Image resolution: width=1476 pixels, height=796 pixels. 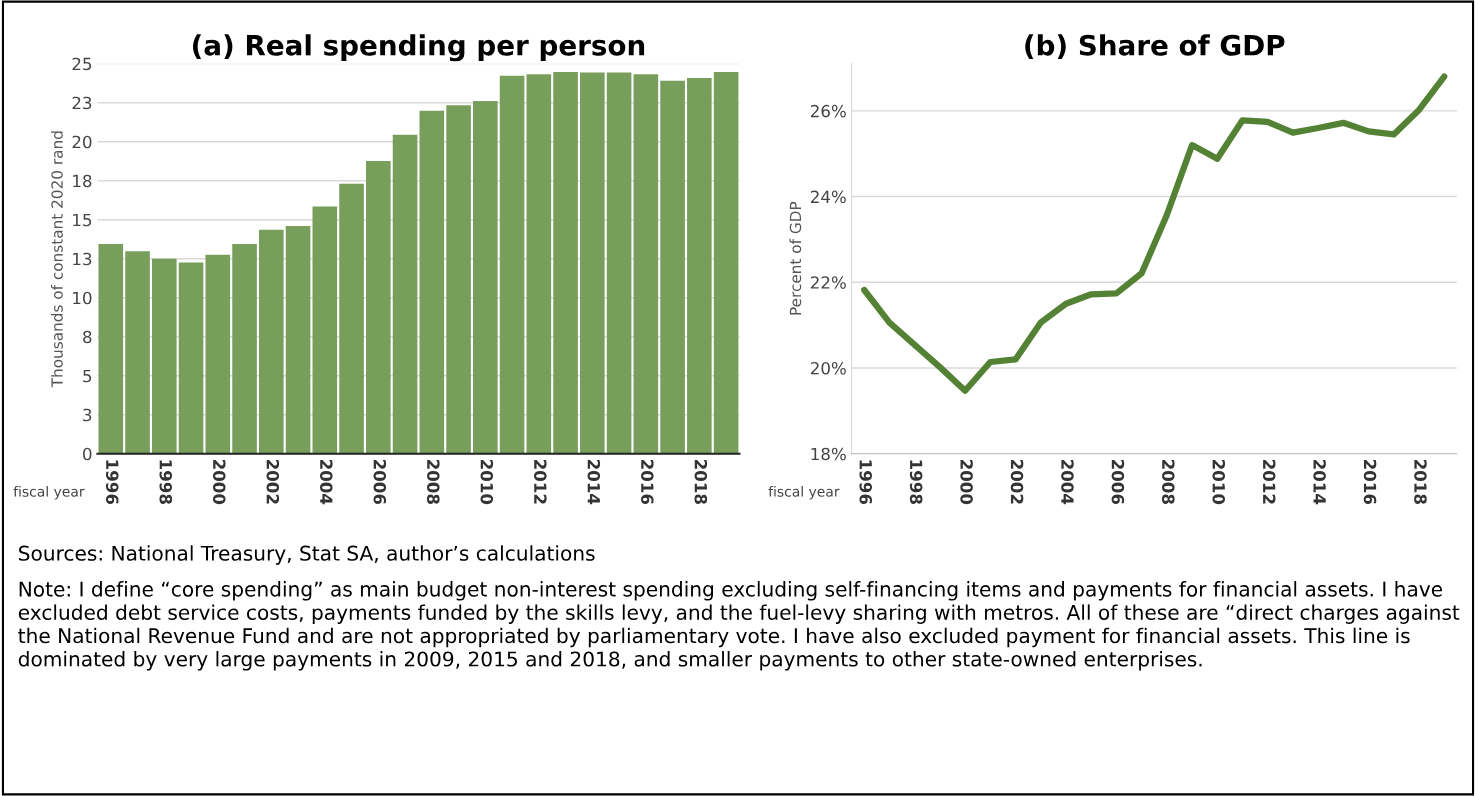 What do you see at coordinates (87, 454) in the screenshot?
I see `y-tick-label: 0` at bounding box center [87, 454].